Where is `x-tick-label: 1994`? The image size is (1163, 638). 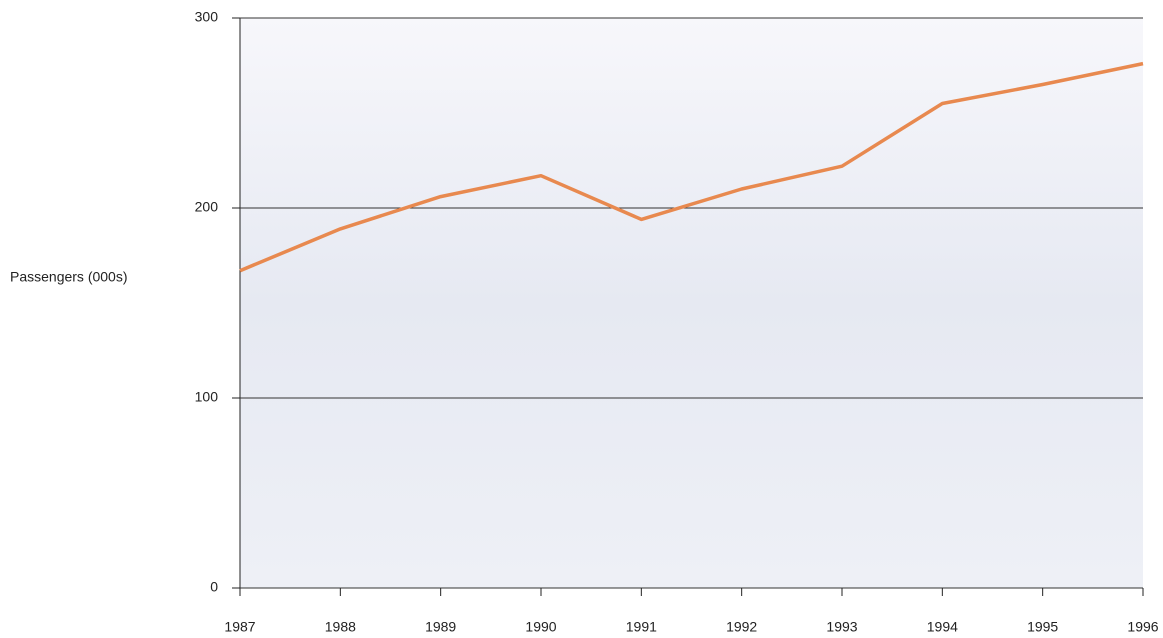 x-tick-label: 1994 is located at coordinates (942, 627).